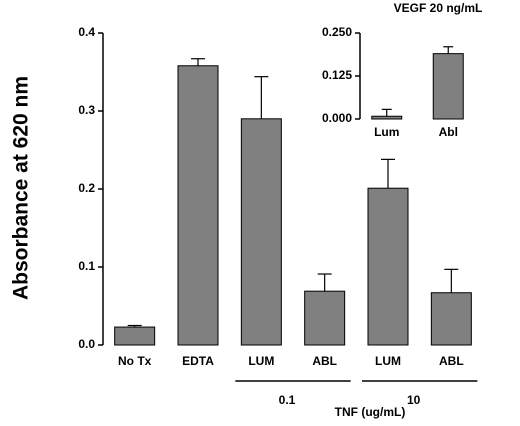 This screenshot has height=426, width=520. I want to click on group-label: 10, so click(414, 400).